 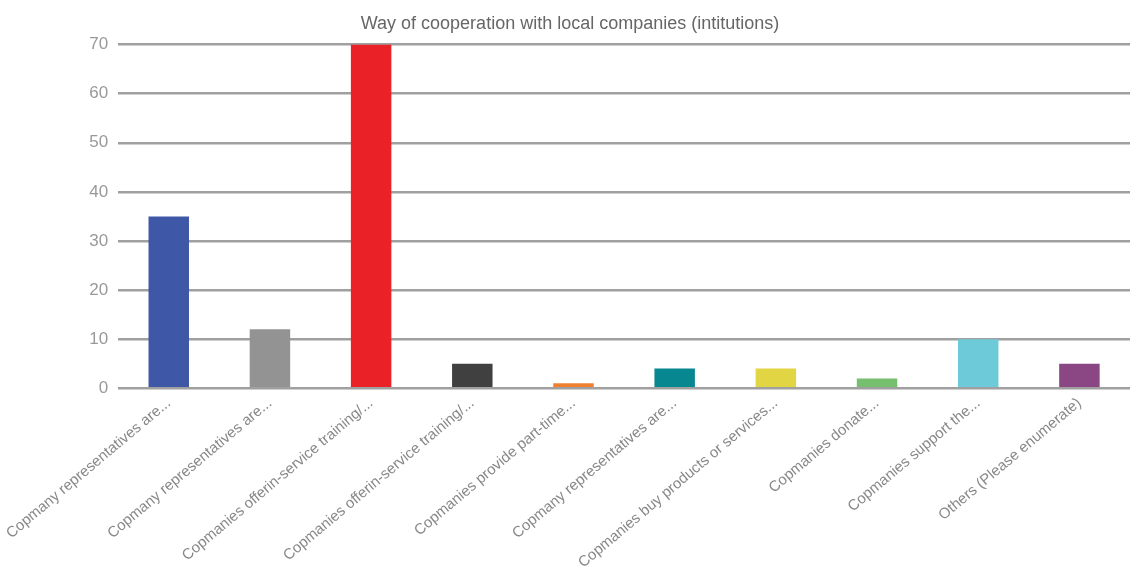 What do you see at coordinates (99, 289) in the screenshot?
I see `y-tick-label: 20` at bounding box center [99, 289].